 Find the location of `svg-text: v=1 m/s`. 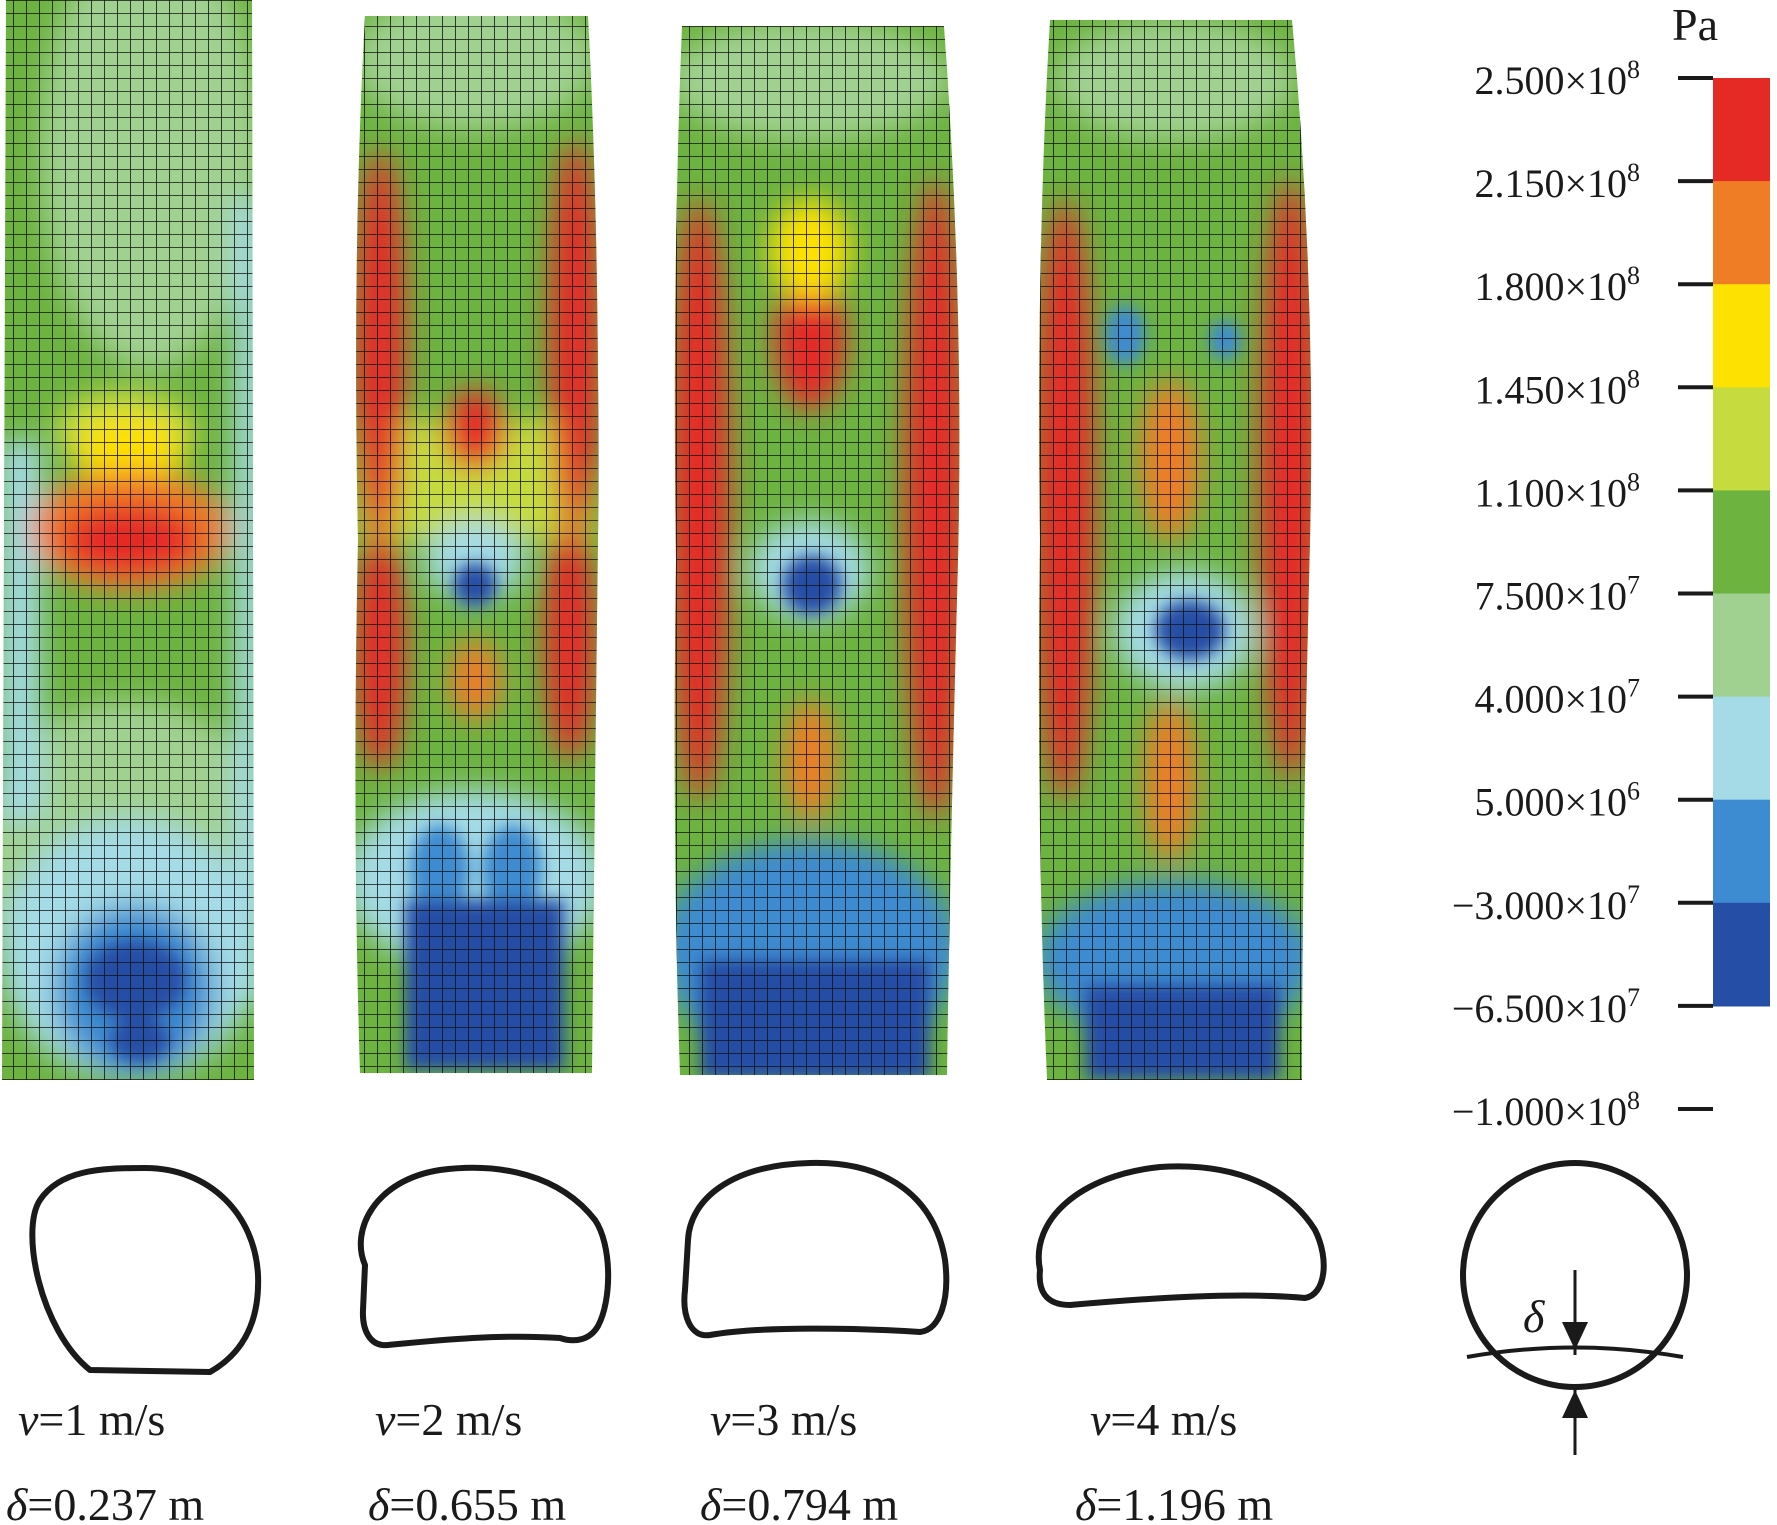

svg-text: v=1 m/s is located at coordinates (91, 1419).